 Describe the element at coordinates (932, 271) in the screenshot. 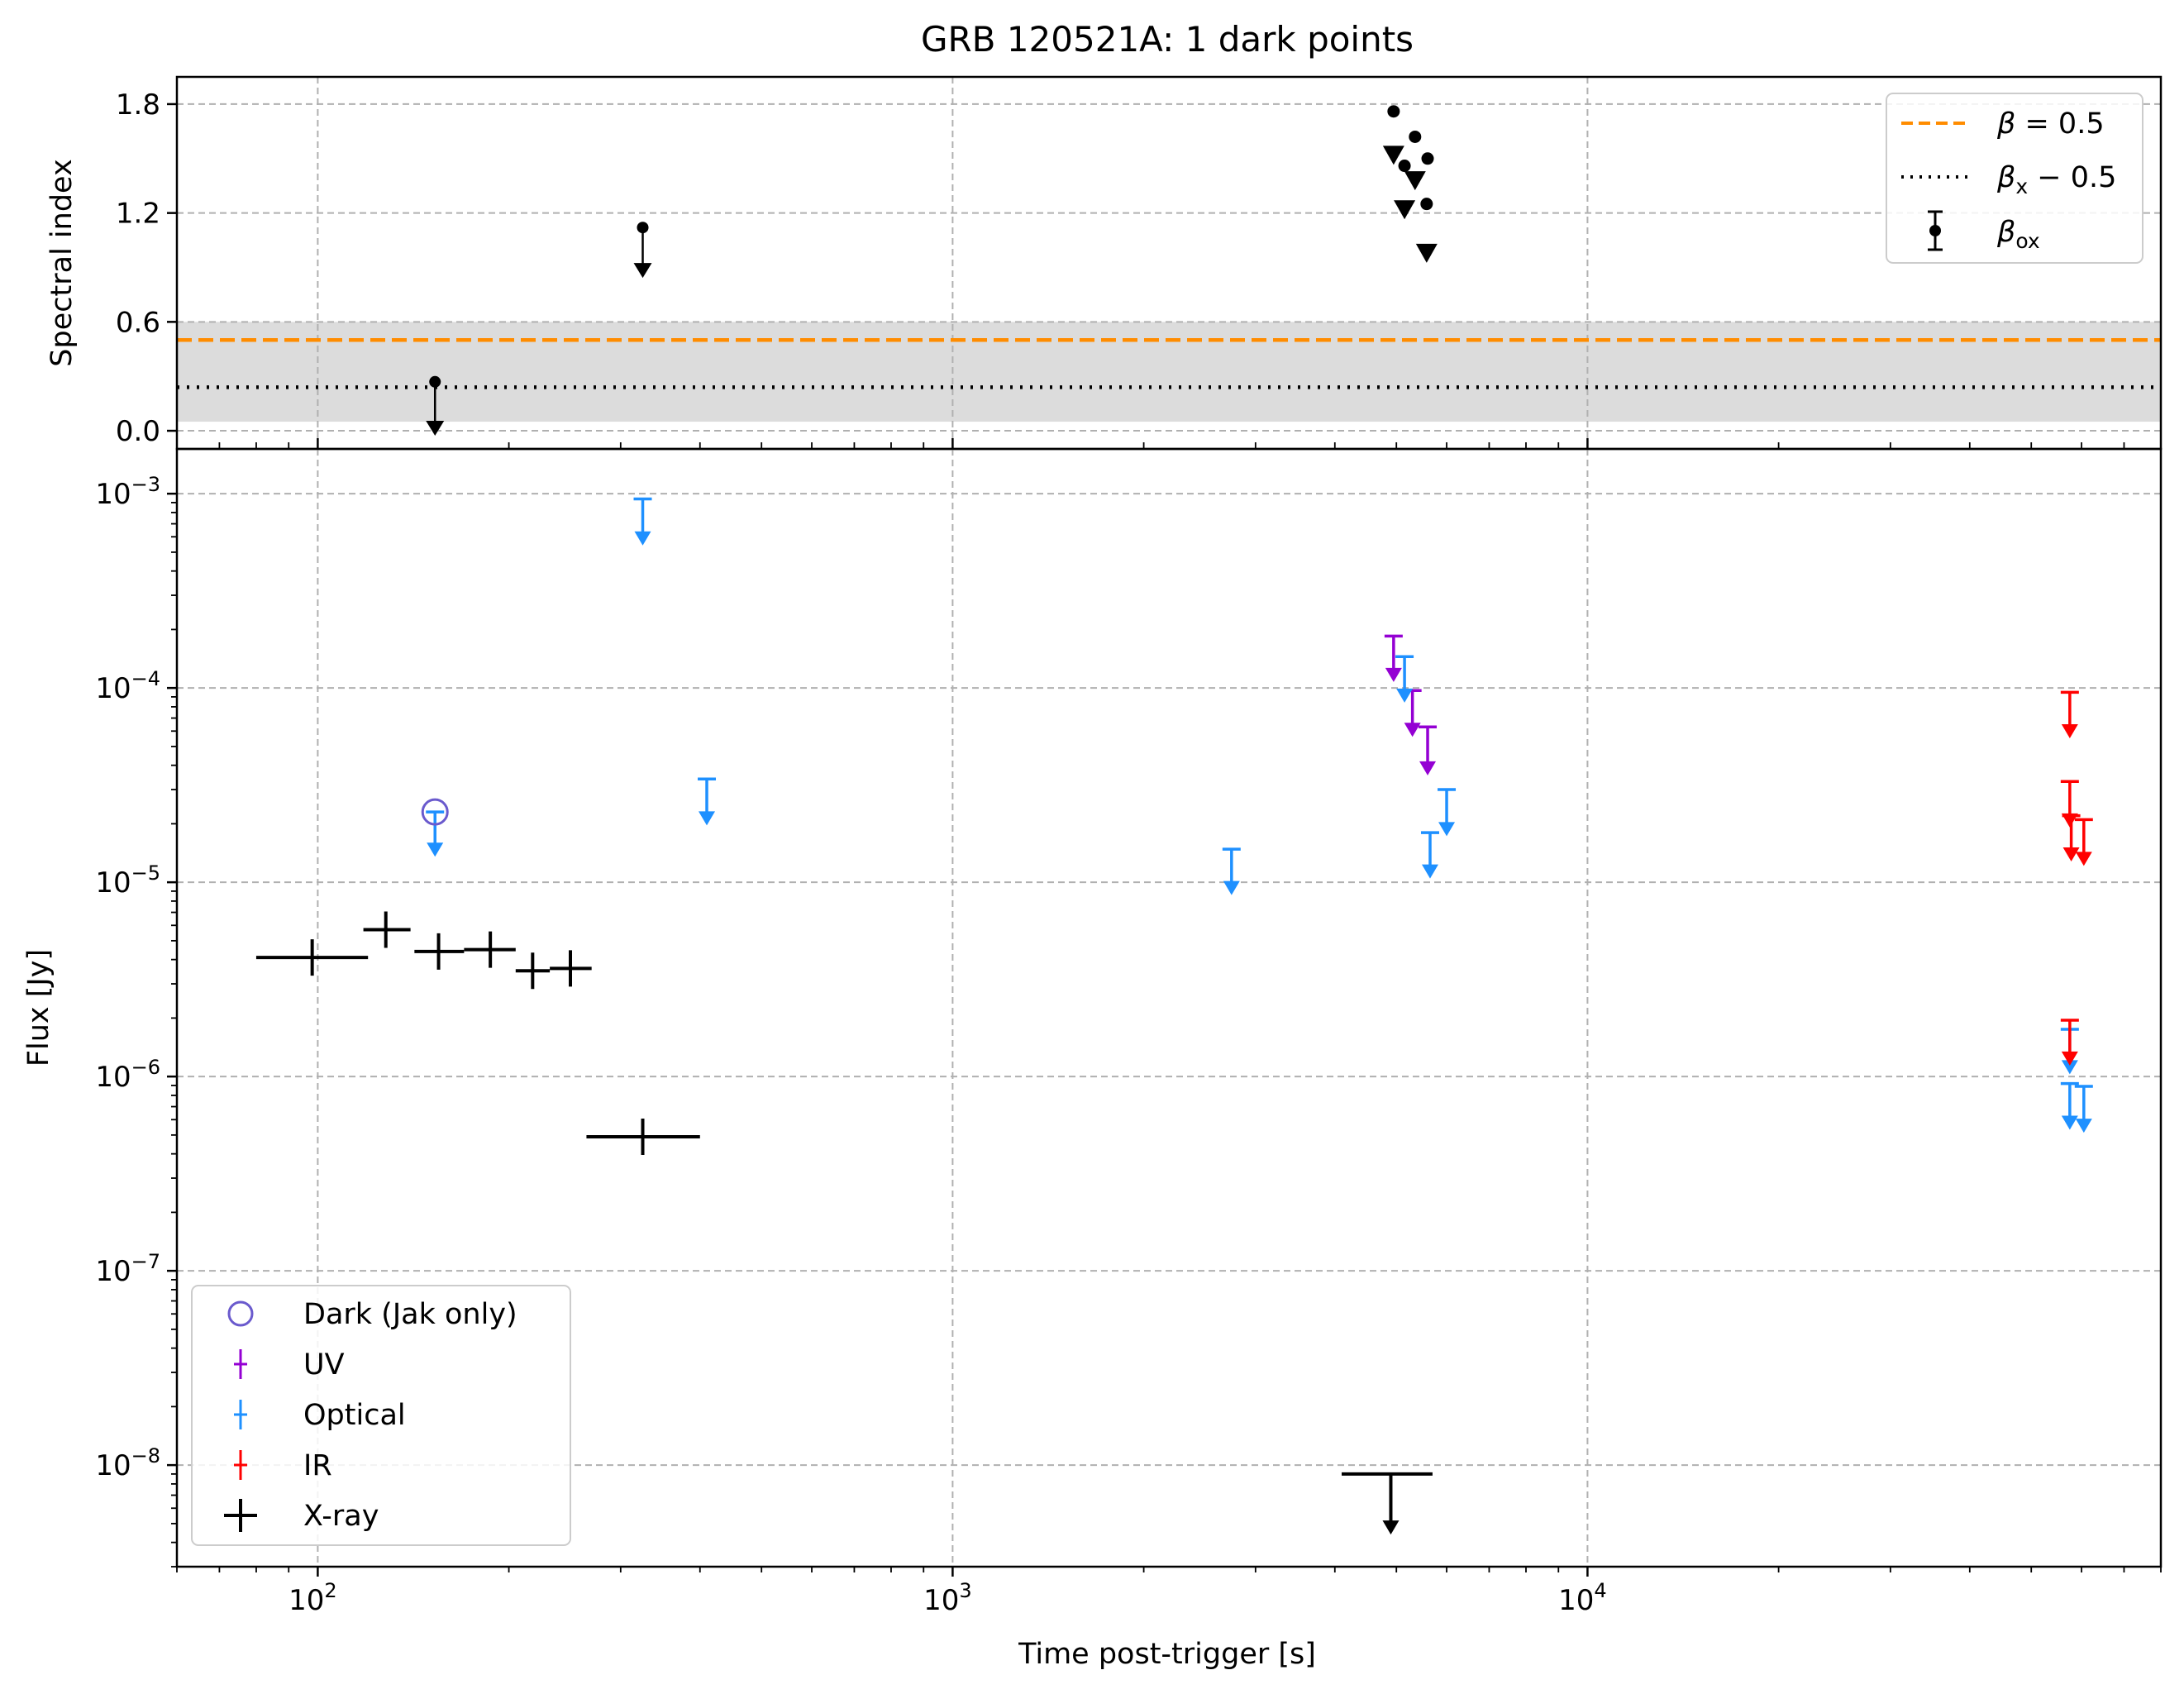

I see `spectral-index-series` at that location.